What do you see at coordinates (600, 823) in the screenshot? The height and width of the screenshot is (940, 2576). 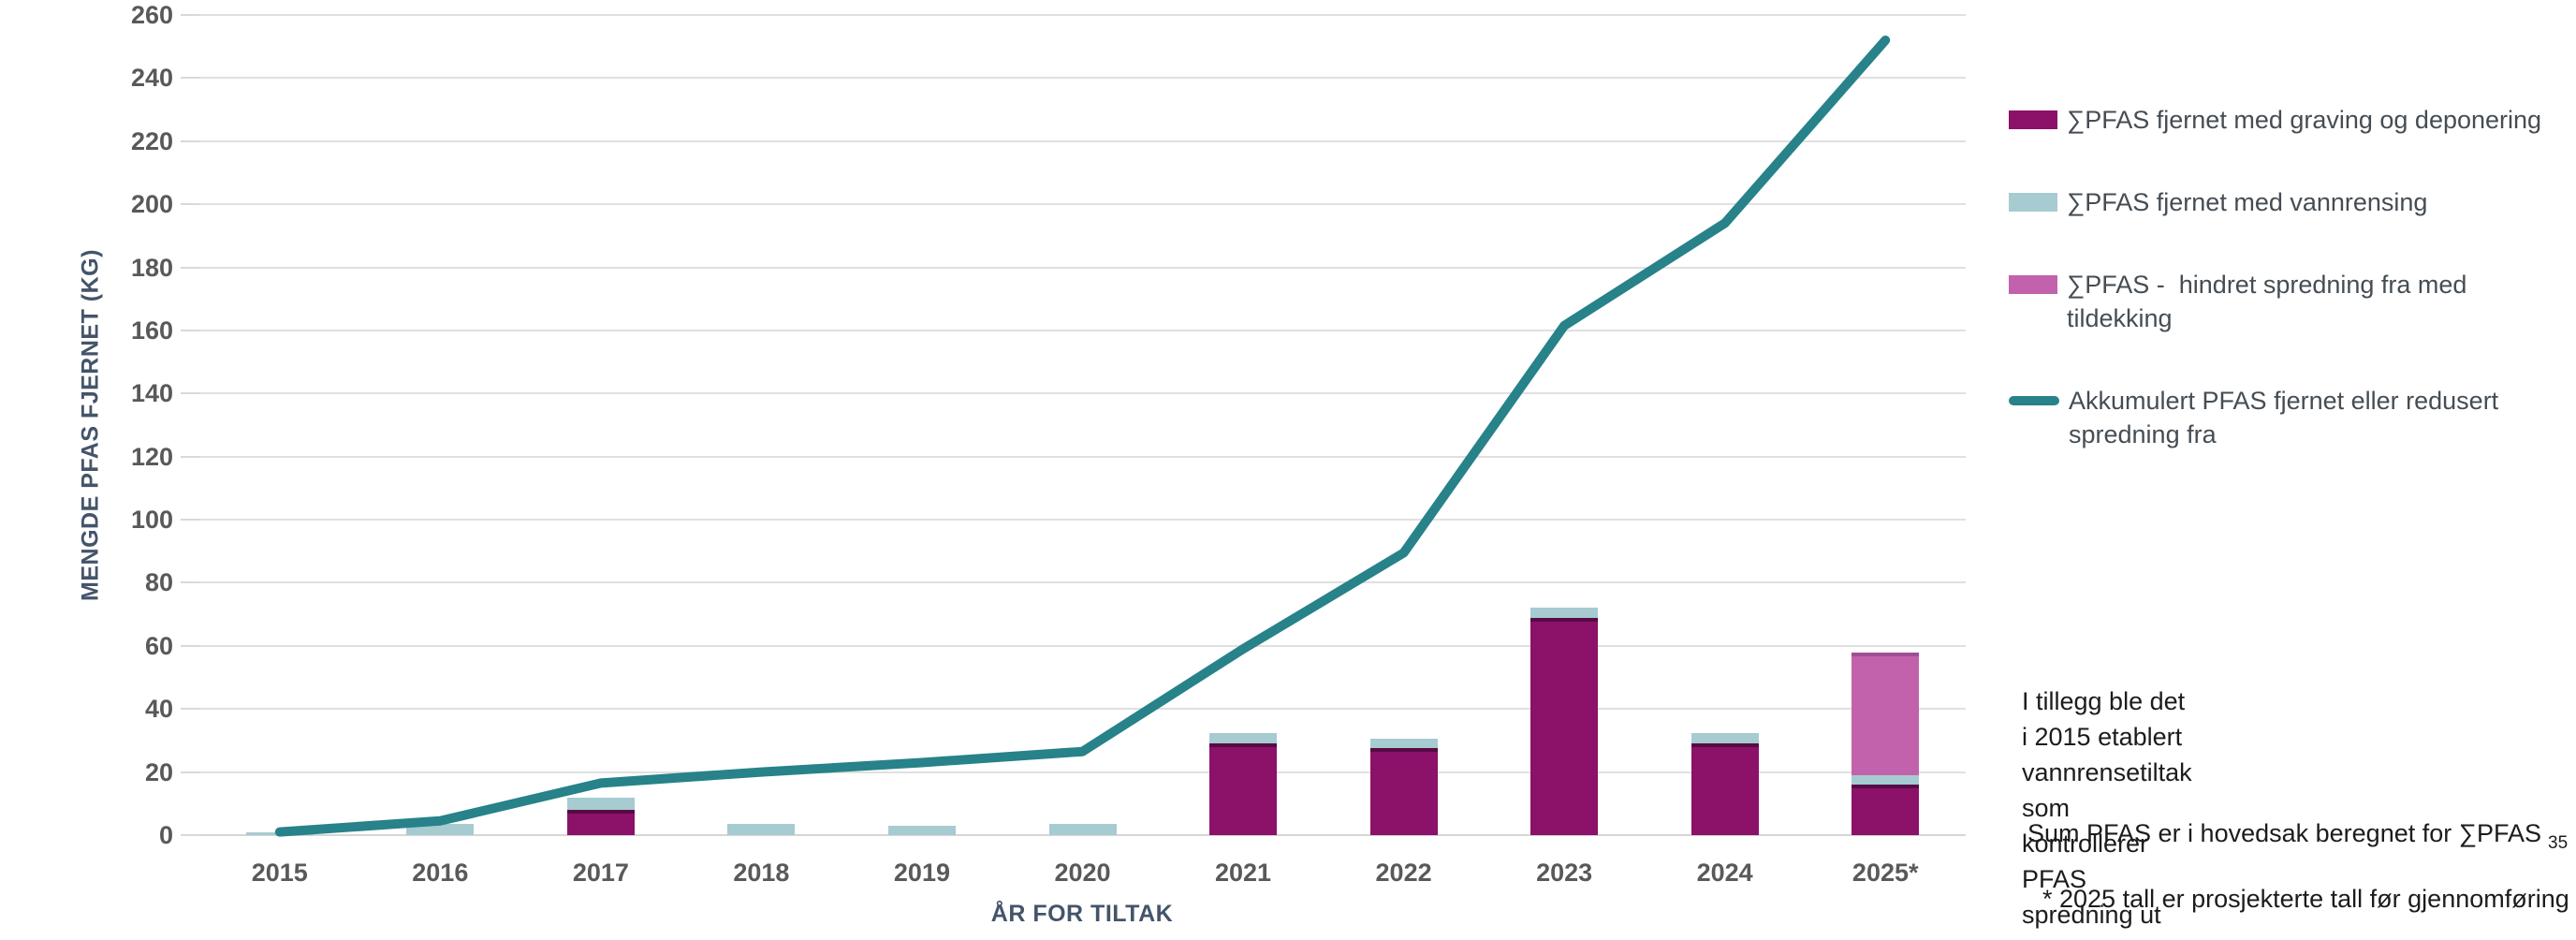 I see `bar-segment-graving-2017` at bounding box center [600, 823].